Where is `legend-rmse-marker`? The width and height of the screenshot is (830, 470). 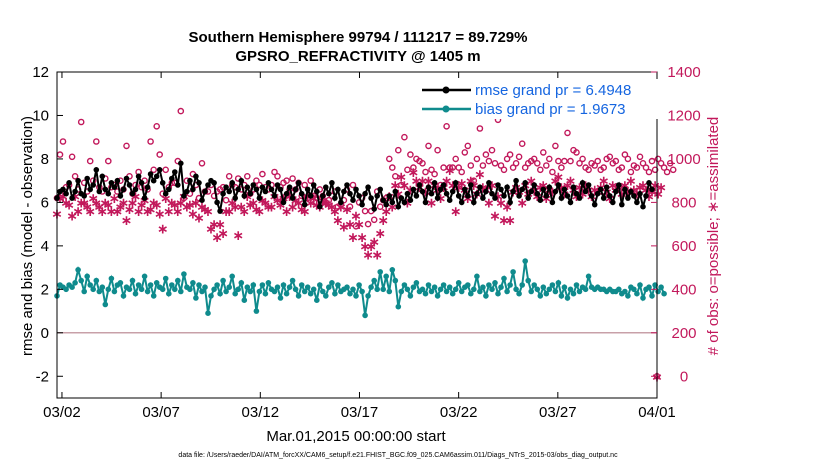
legend-rmse-marker is located at coordinates (446, 90).